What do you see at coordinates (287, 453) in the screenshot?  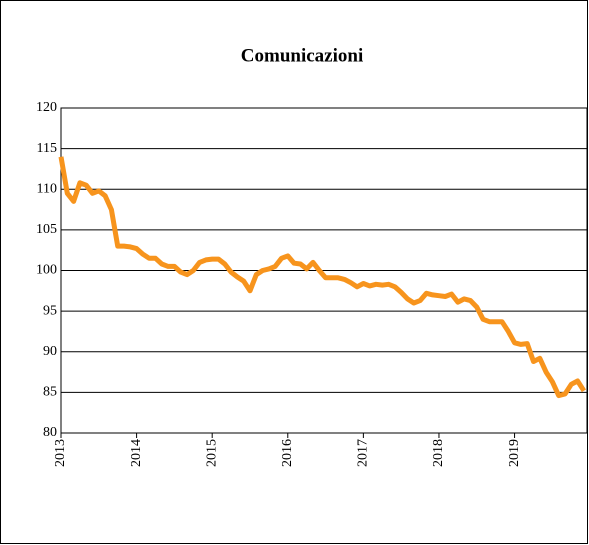 I see `x-tick-label: 2016` at bounding box center [287, 453].